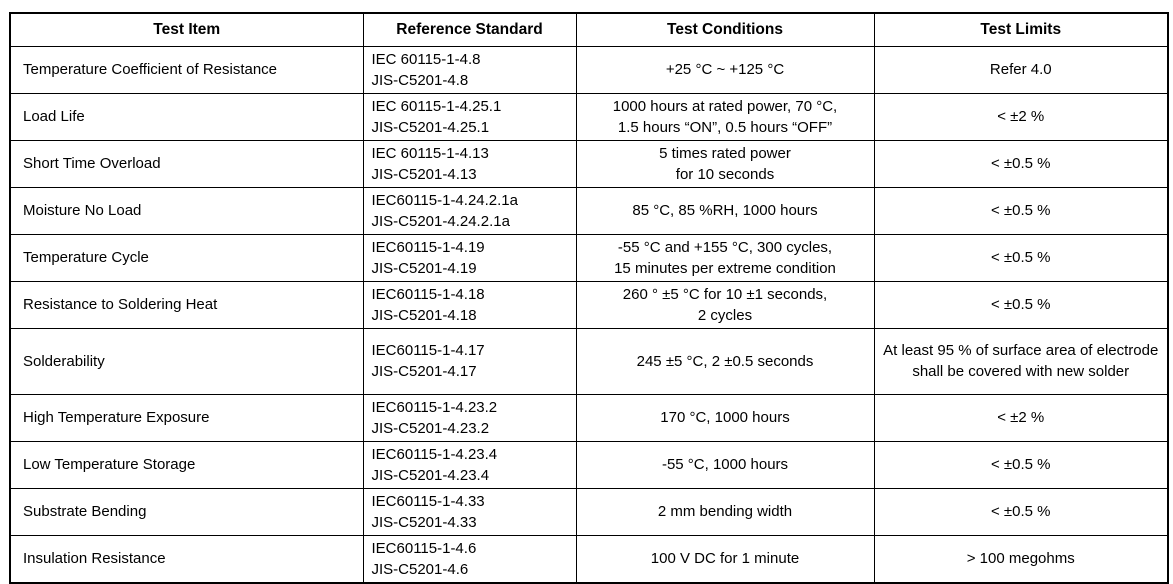  Describe the element at coordinates (186, 257) in the screenshot. I see `cell-test-item: Temperature Cycle` at that location.